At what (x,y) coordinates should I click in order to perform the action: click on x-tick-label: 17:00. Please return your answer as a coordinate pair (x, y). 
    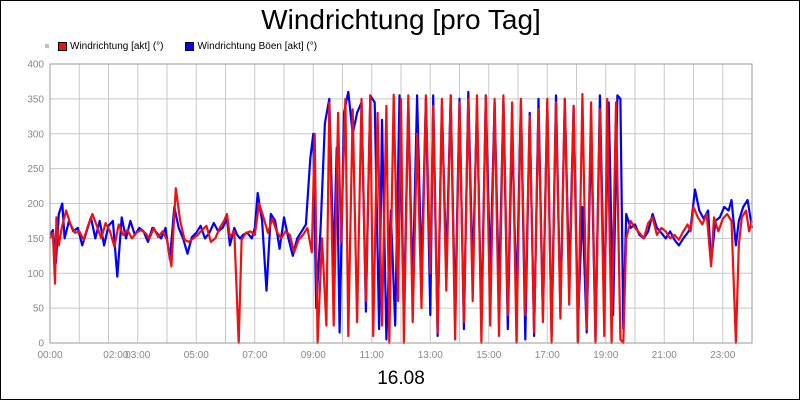
    Looking at the image, I should click on (547, 355).